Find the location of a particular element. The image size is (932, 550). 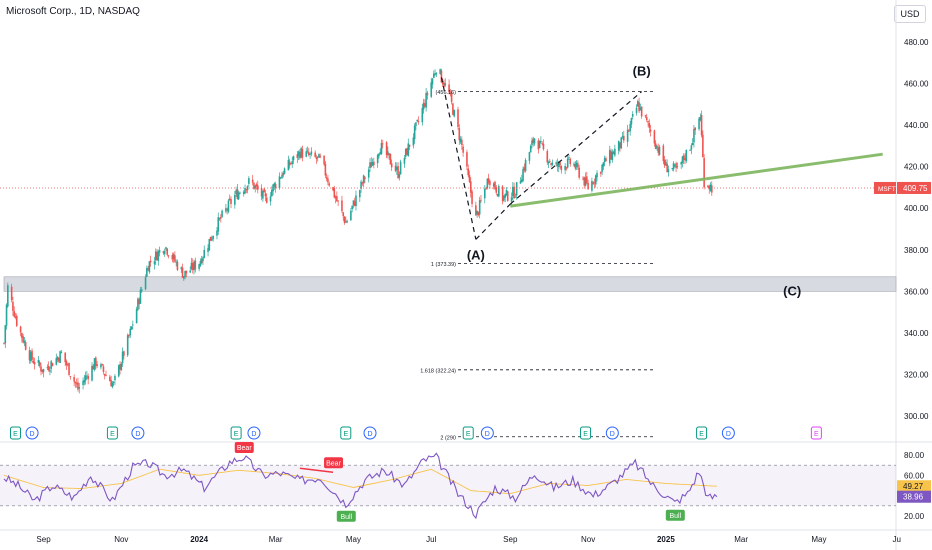

bear-signal-badge is located at coordinates (334, 463).